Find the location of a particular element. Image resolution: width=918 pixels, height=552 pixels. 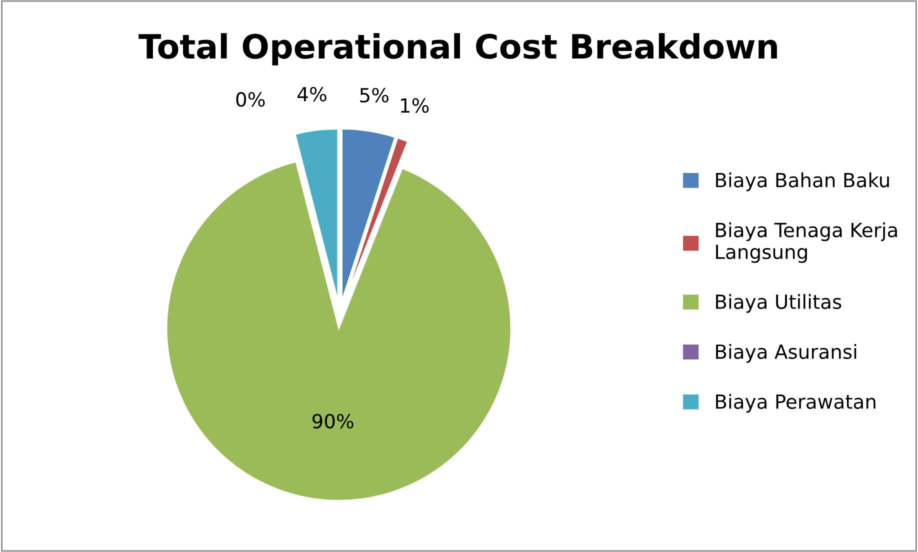

legend-label: Biaya Asuransi is located at coordinates (786, 353).